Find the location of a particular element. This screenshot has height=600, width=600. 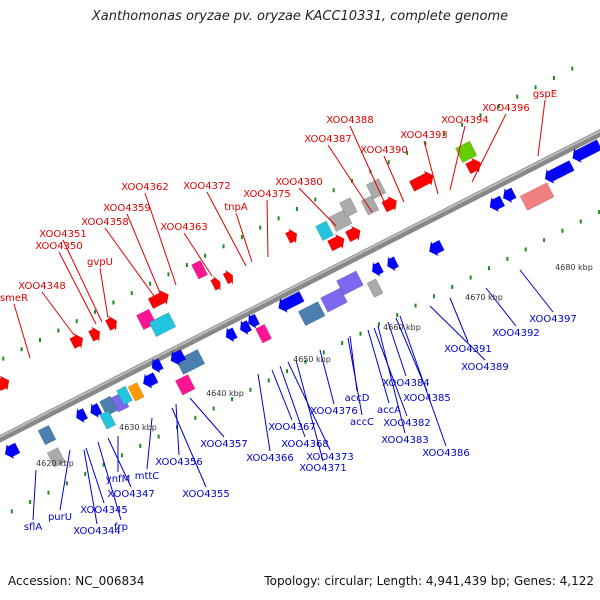

scale-label: 4670 kbp is located at coordinates (484, 297).